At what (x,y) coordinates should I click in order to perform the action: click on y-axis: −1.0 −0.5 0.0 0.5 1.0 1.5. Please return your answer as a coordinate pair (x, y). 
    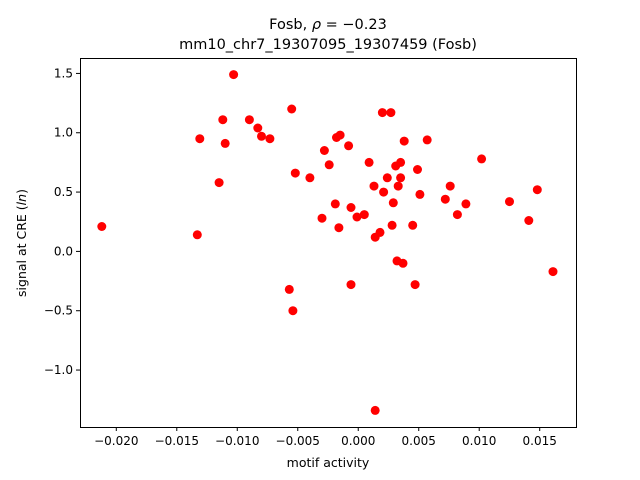
    Looking at the image, I should click on (62, 221).